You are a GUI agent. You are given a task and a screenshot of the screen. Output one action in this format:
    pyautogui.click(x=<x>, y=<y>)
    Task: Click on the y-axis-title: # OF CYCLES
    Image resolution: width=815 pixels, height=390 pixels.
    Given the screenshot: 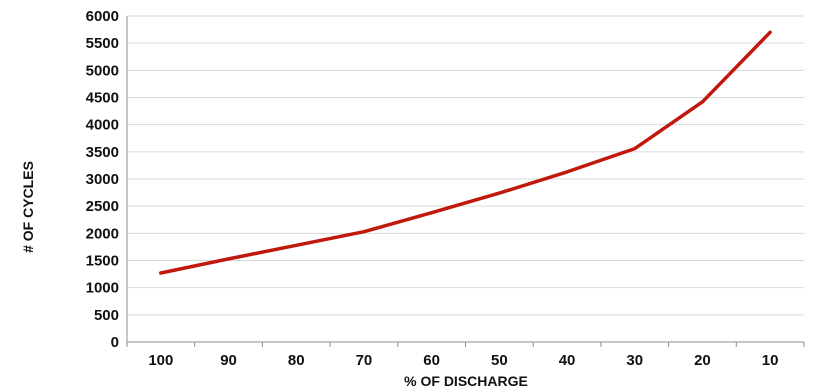 What is the action you would take?
    pyautogui.click(x=28, y=207)
    